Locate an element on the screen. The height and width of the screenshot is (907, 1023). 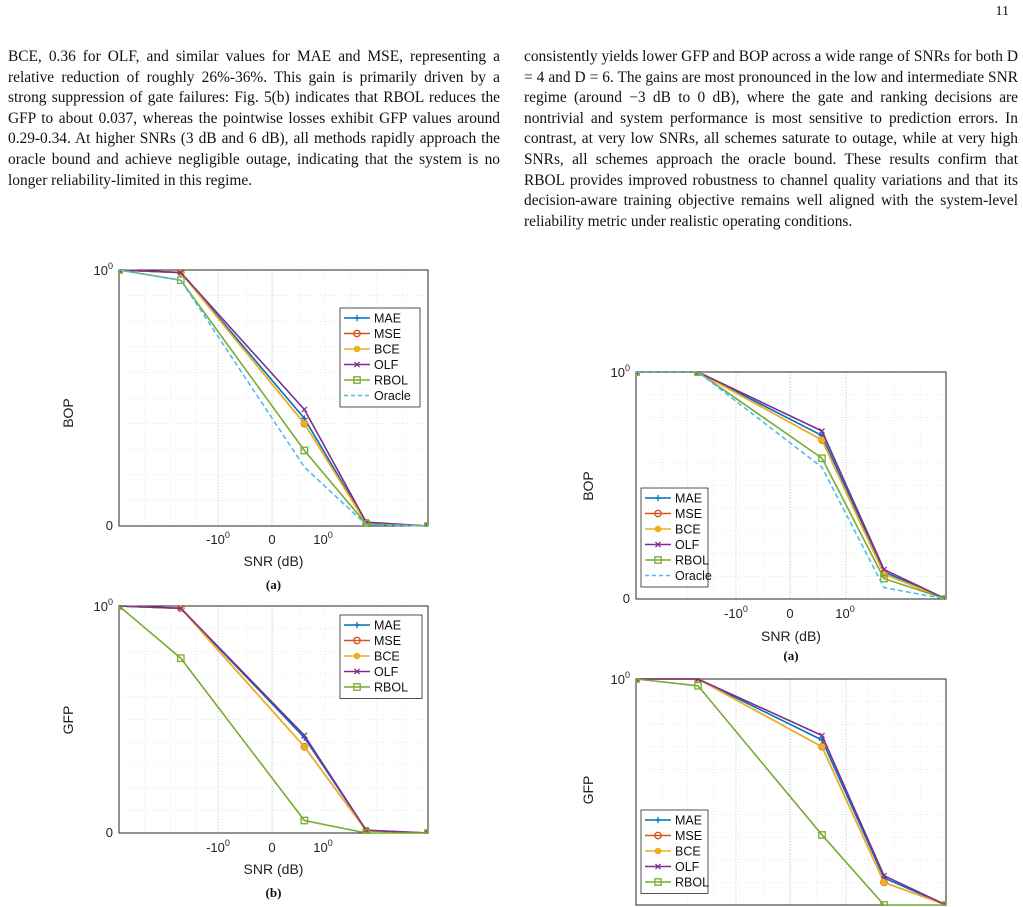
figure-caption: (b) is located at coordinates (274, 892).